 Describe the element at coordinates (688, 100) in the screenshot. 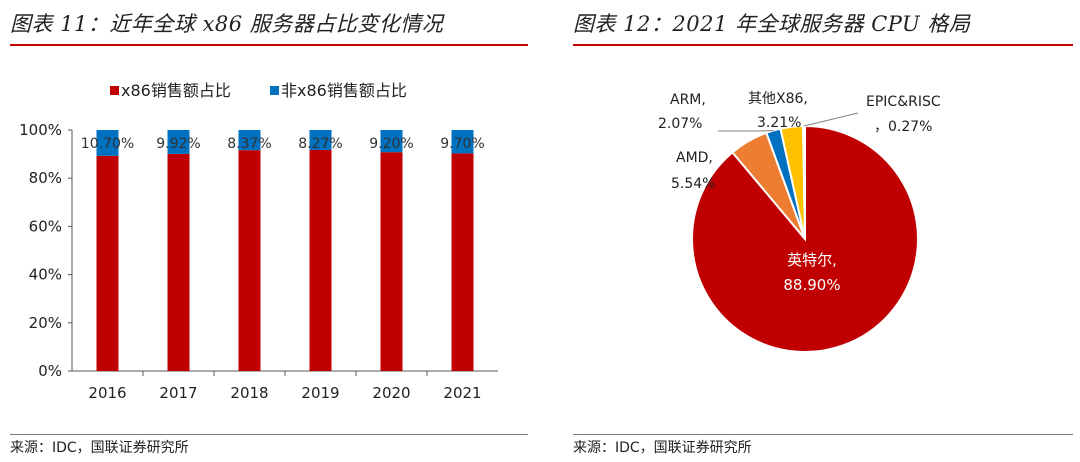

I see `pie-label-name: ARM,` at that location.